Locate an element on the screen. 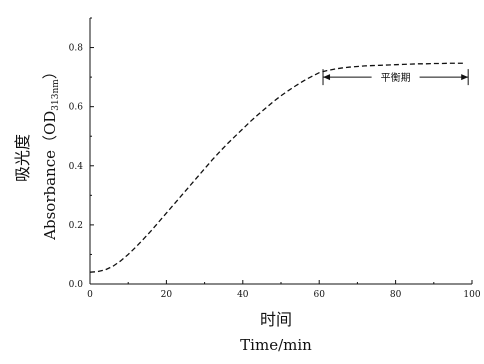 The height and width of the screenshot is (364, 484). y-tick-label: 0.8 is located at coordinates (76, 49).